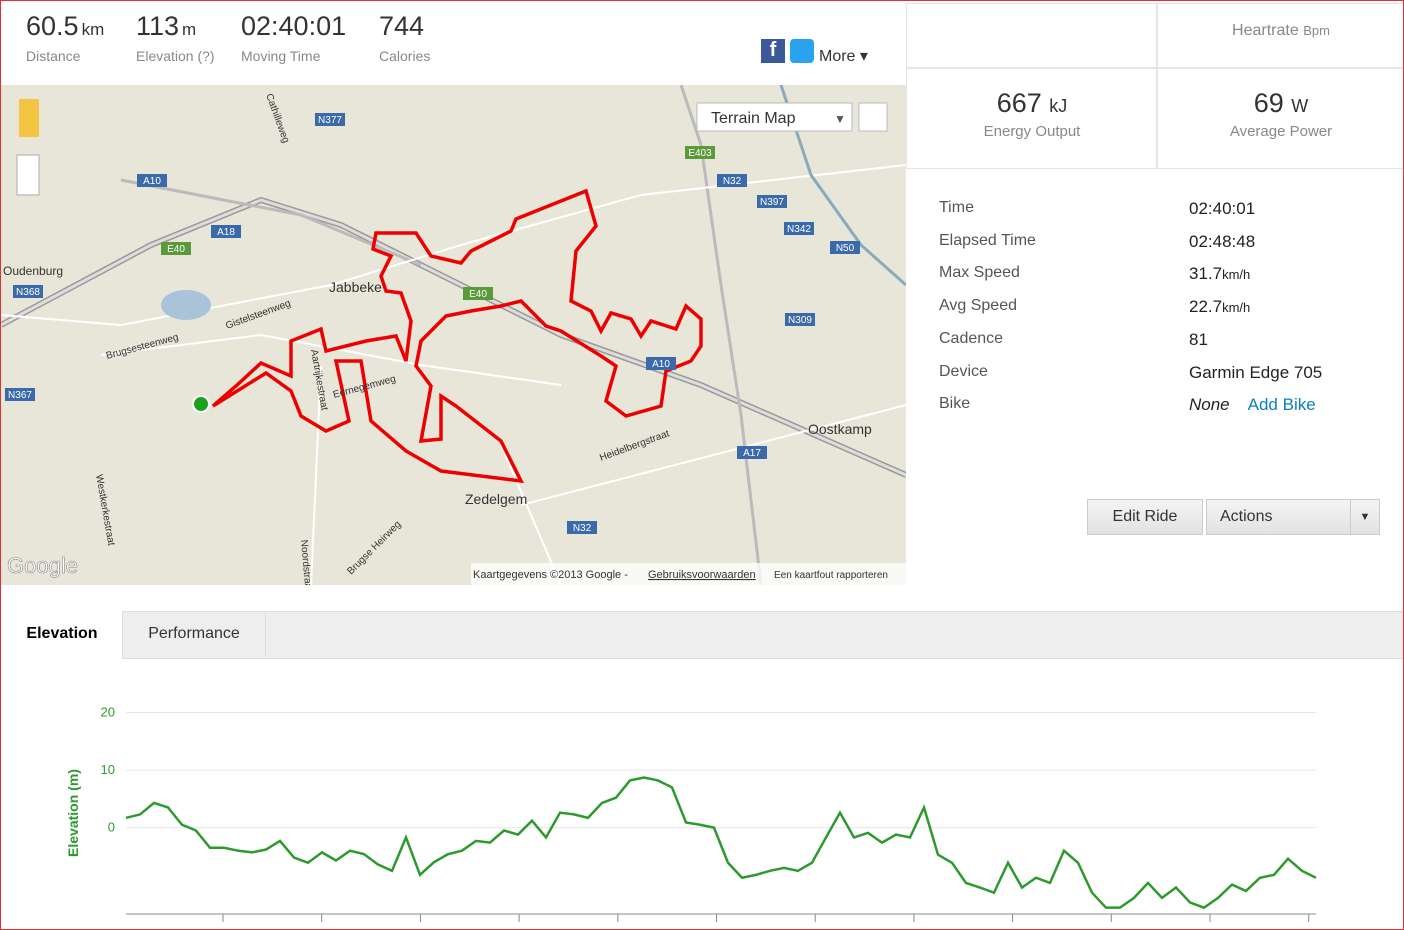 The width and height of the screenshot is (1404, 930). I want to click on stat-value-row: 744, so click(404, 26).